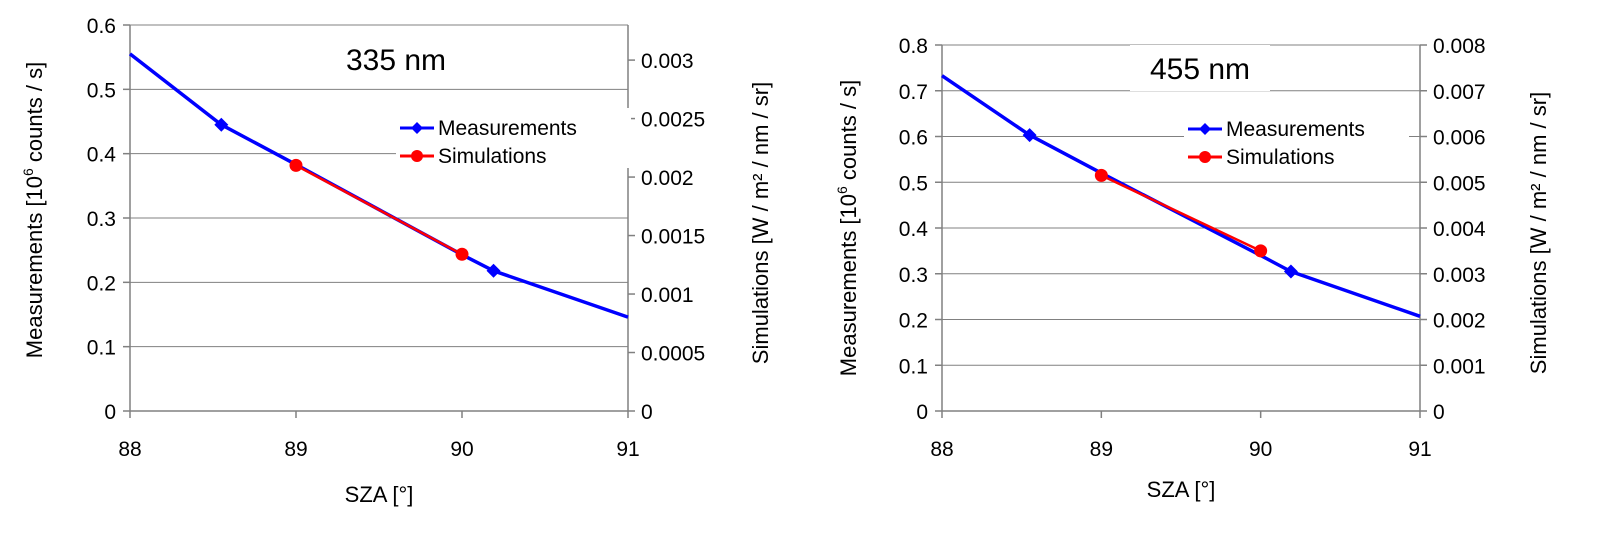 This screenshot has height=536, width=1606. Describe the element at coordinates (1459, 229) in the screenshot. I see `y2-tick-label: 0.004` at that location.